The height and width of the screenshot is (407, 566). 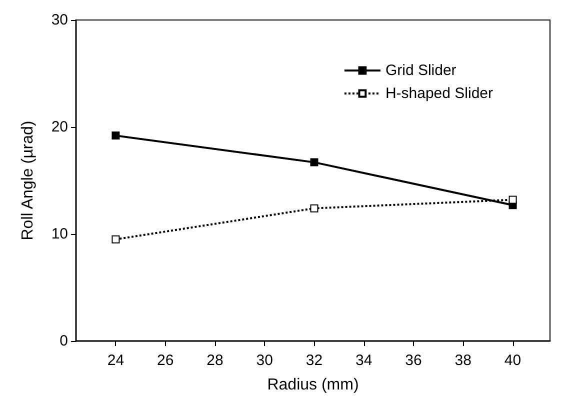 What do you see at coordinates (314, 360) in the screenshot?
I see `x-tick-label: 32` at bounding box center [314, 360].